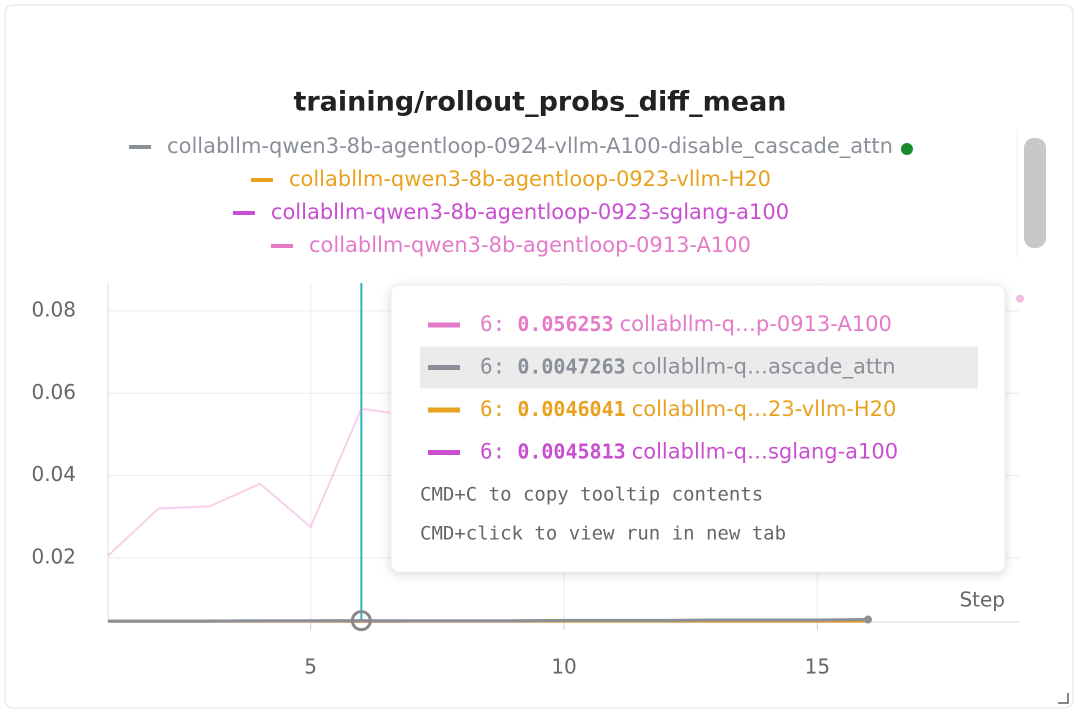  Describe the element at coordinates (539, 102) in the screenshot. I see `chart-title: training/rollout_probs_diff_mean` at that location.